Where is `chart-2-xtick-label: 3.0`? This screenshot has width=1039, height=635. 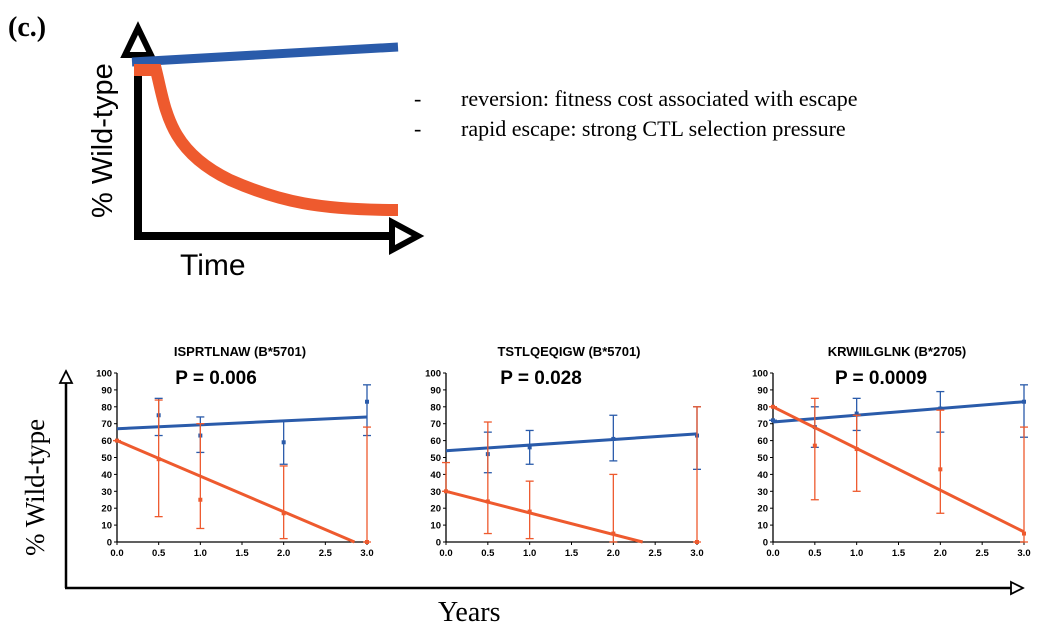 chart-2-xtick-label: 3.0 is located at coordinates (696, 553).